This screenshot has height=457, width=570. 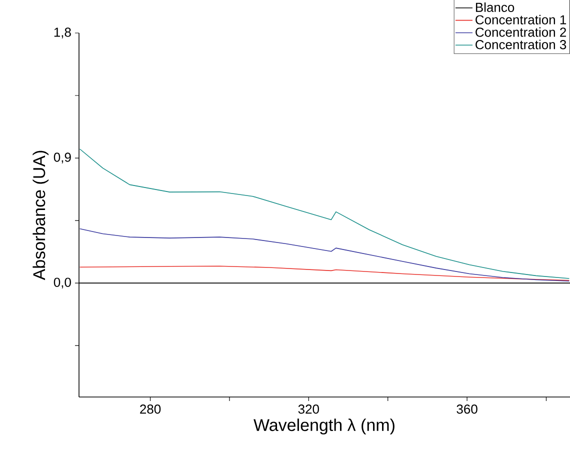 I want to click on y-tick-label: 0,9, so click(x=62, y=158).